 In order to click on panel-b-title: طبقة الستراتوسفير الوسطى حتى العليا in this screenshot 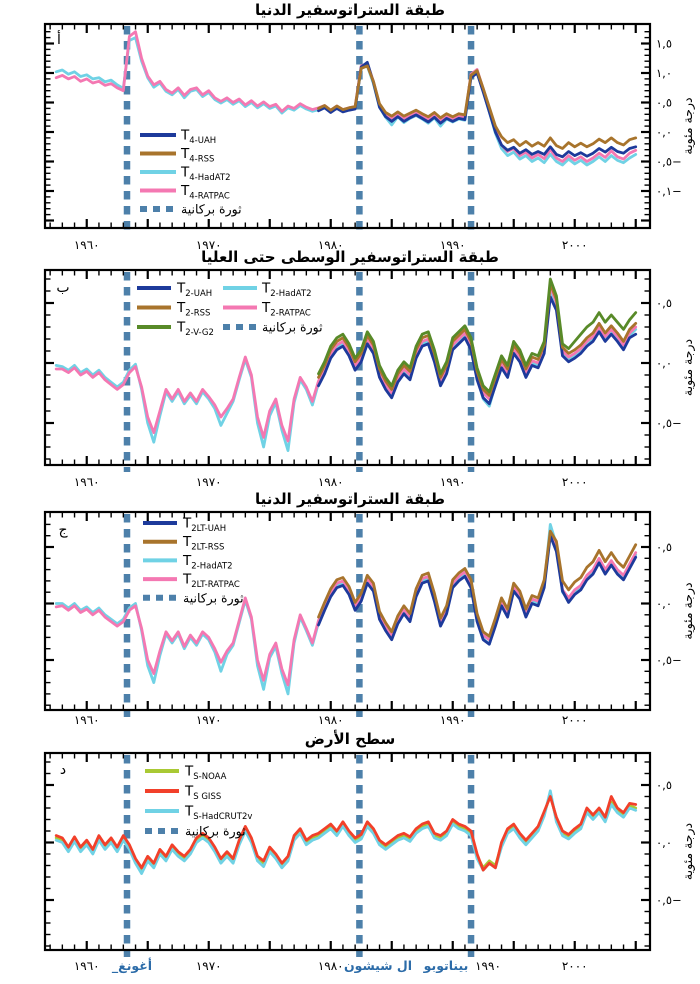, I will do `click(350, 257)`.